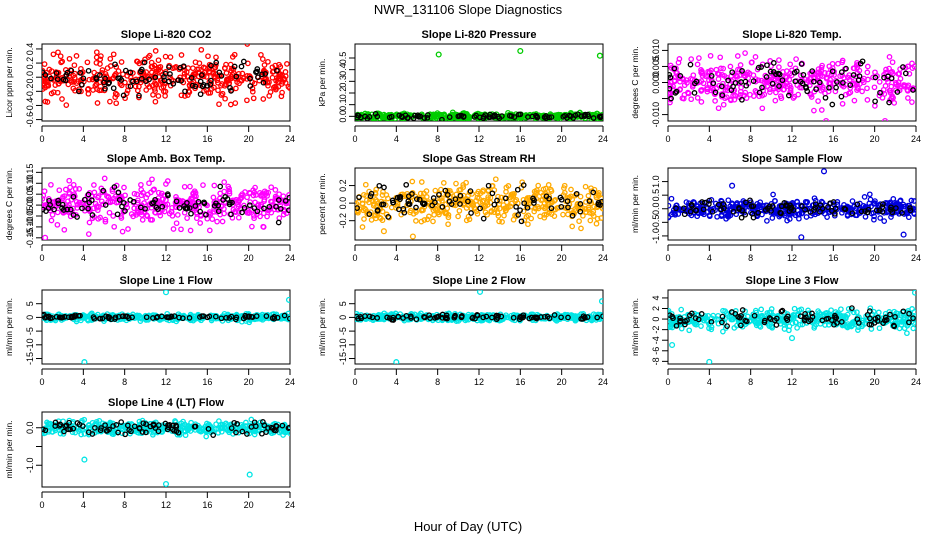 The image size is (936, 540). I want to click on y-tick-label: 0.15, so click(30, 173).